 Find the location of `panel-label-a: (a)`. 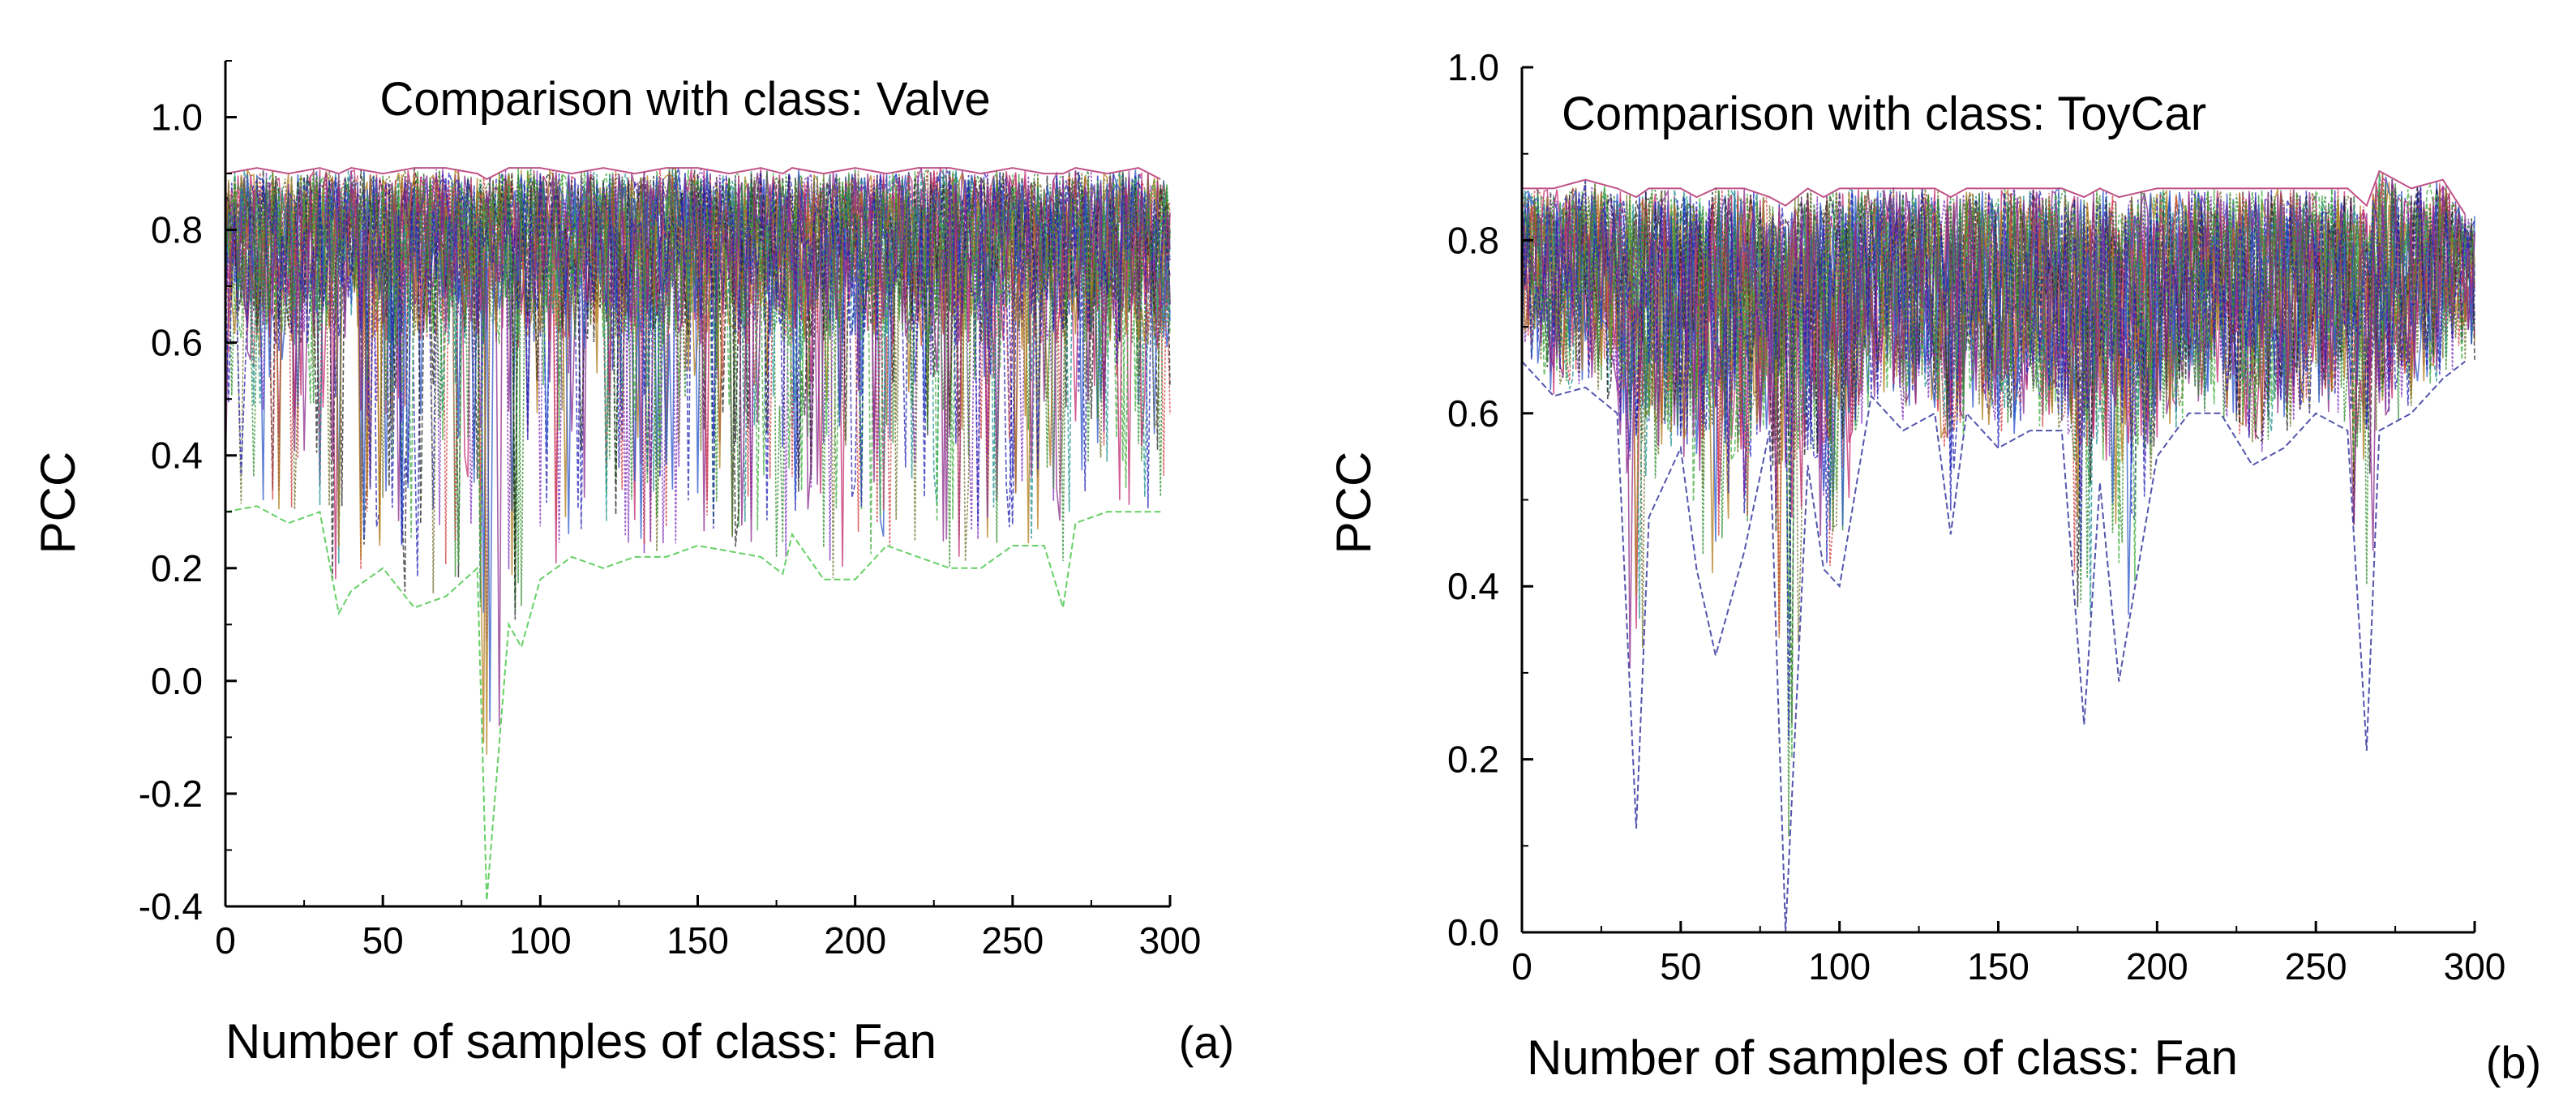

panel-label-a: (a) is located at coordinates (1206, 1042).